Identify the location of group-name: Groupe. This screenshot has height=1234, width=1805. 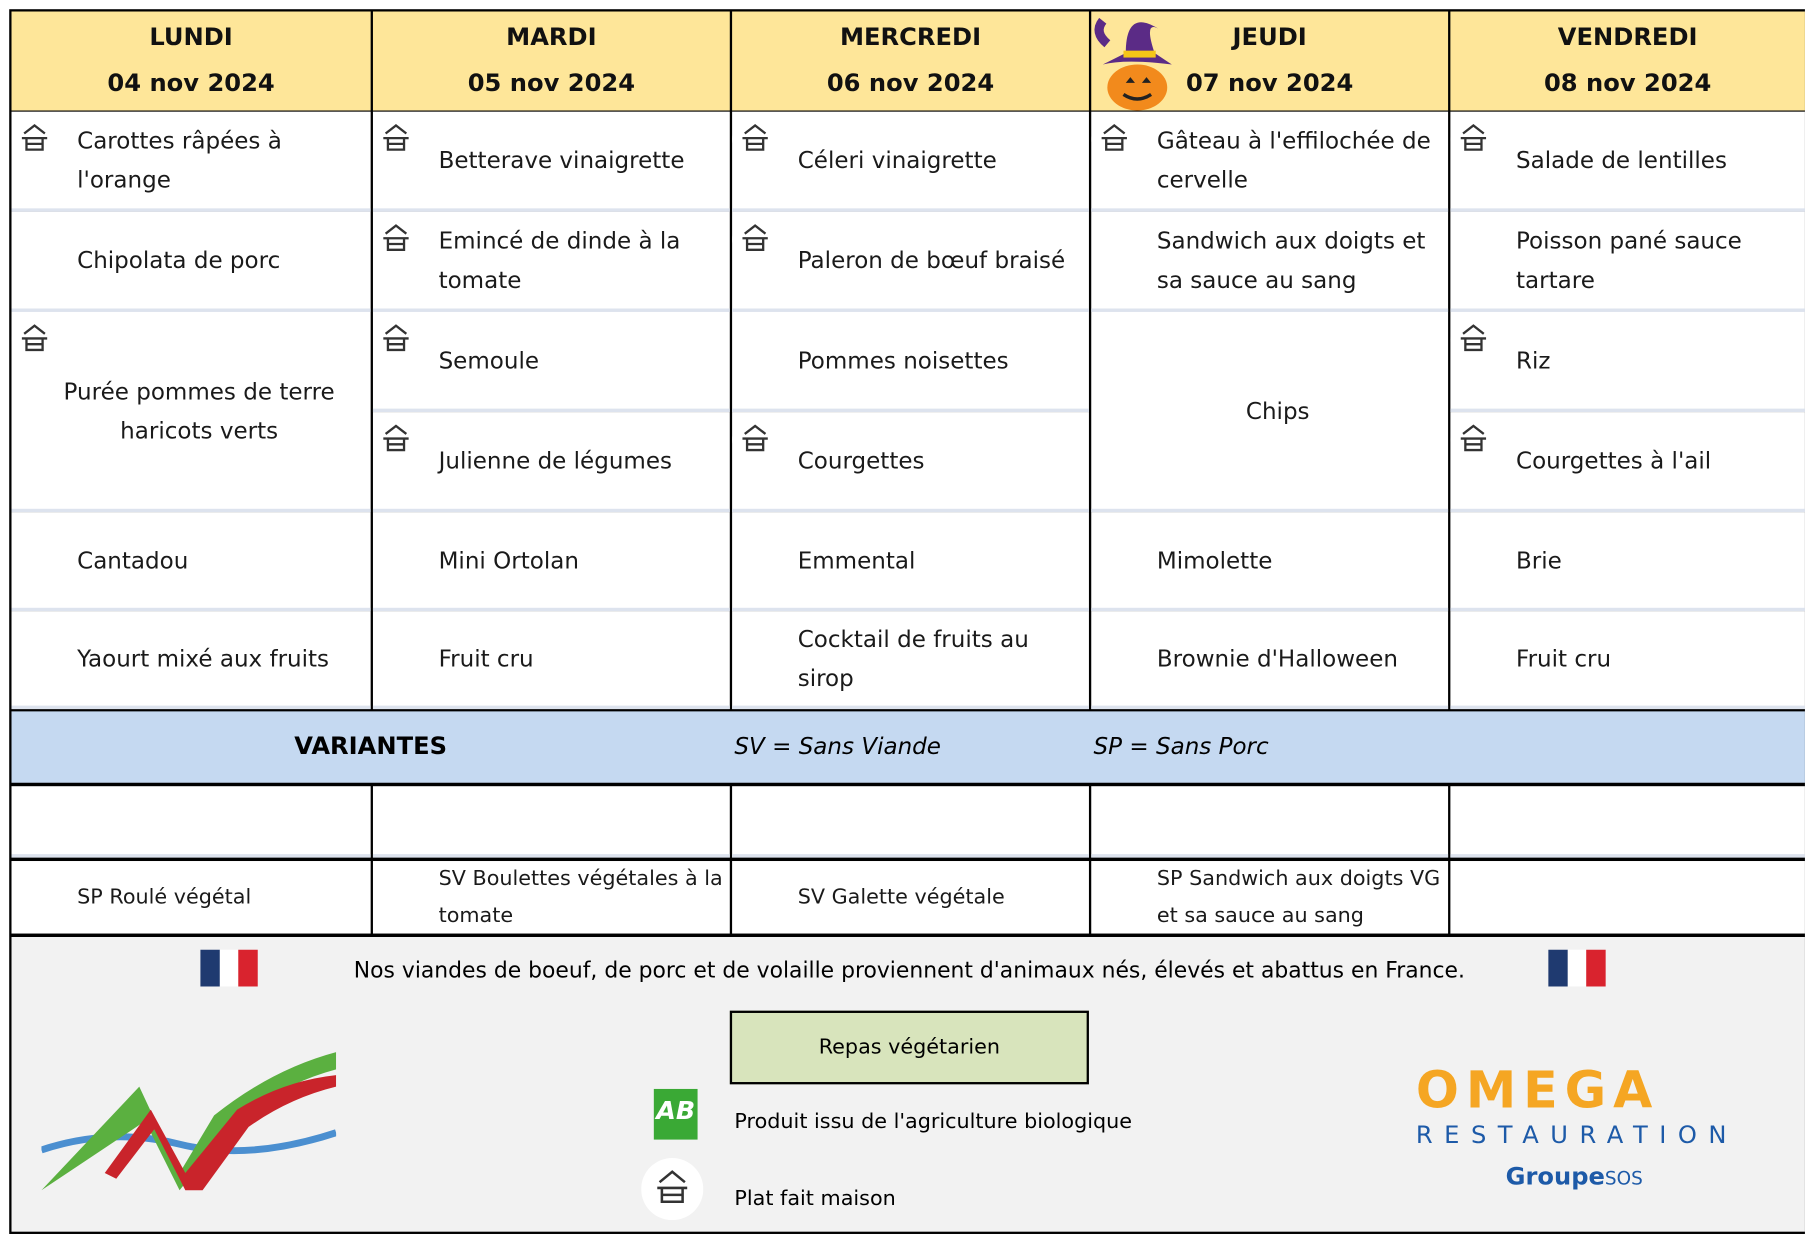
(1555, 1176).